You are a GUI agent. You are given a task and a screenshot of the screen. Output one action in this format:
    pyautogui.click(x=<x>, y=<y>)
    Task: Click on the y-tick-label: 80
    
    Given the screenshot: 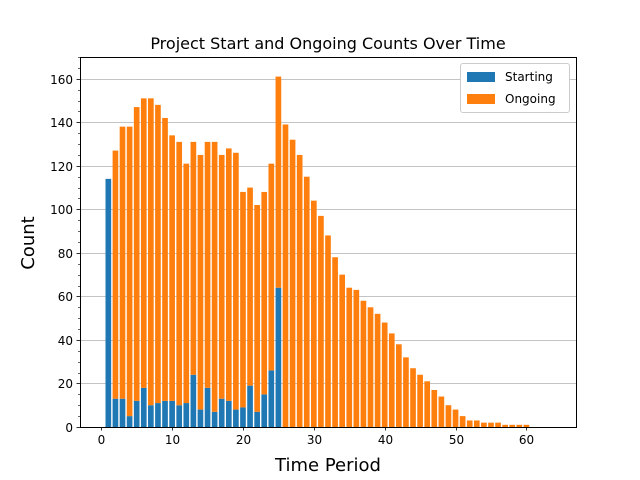 What is the action you would take?
    pyautogui.click(x=65, y=254)
    